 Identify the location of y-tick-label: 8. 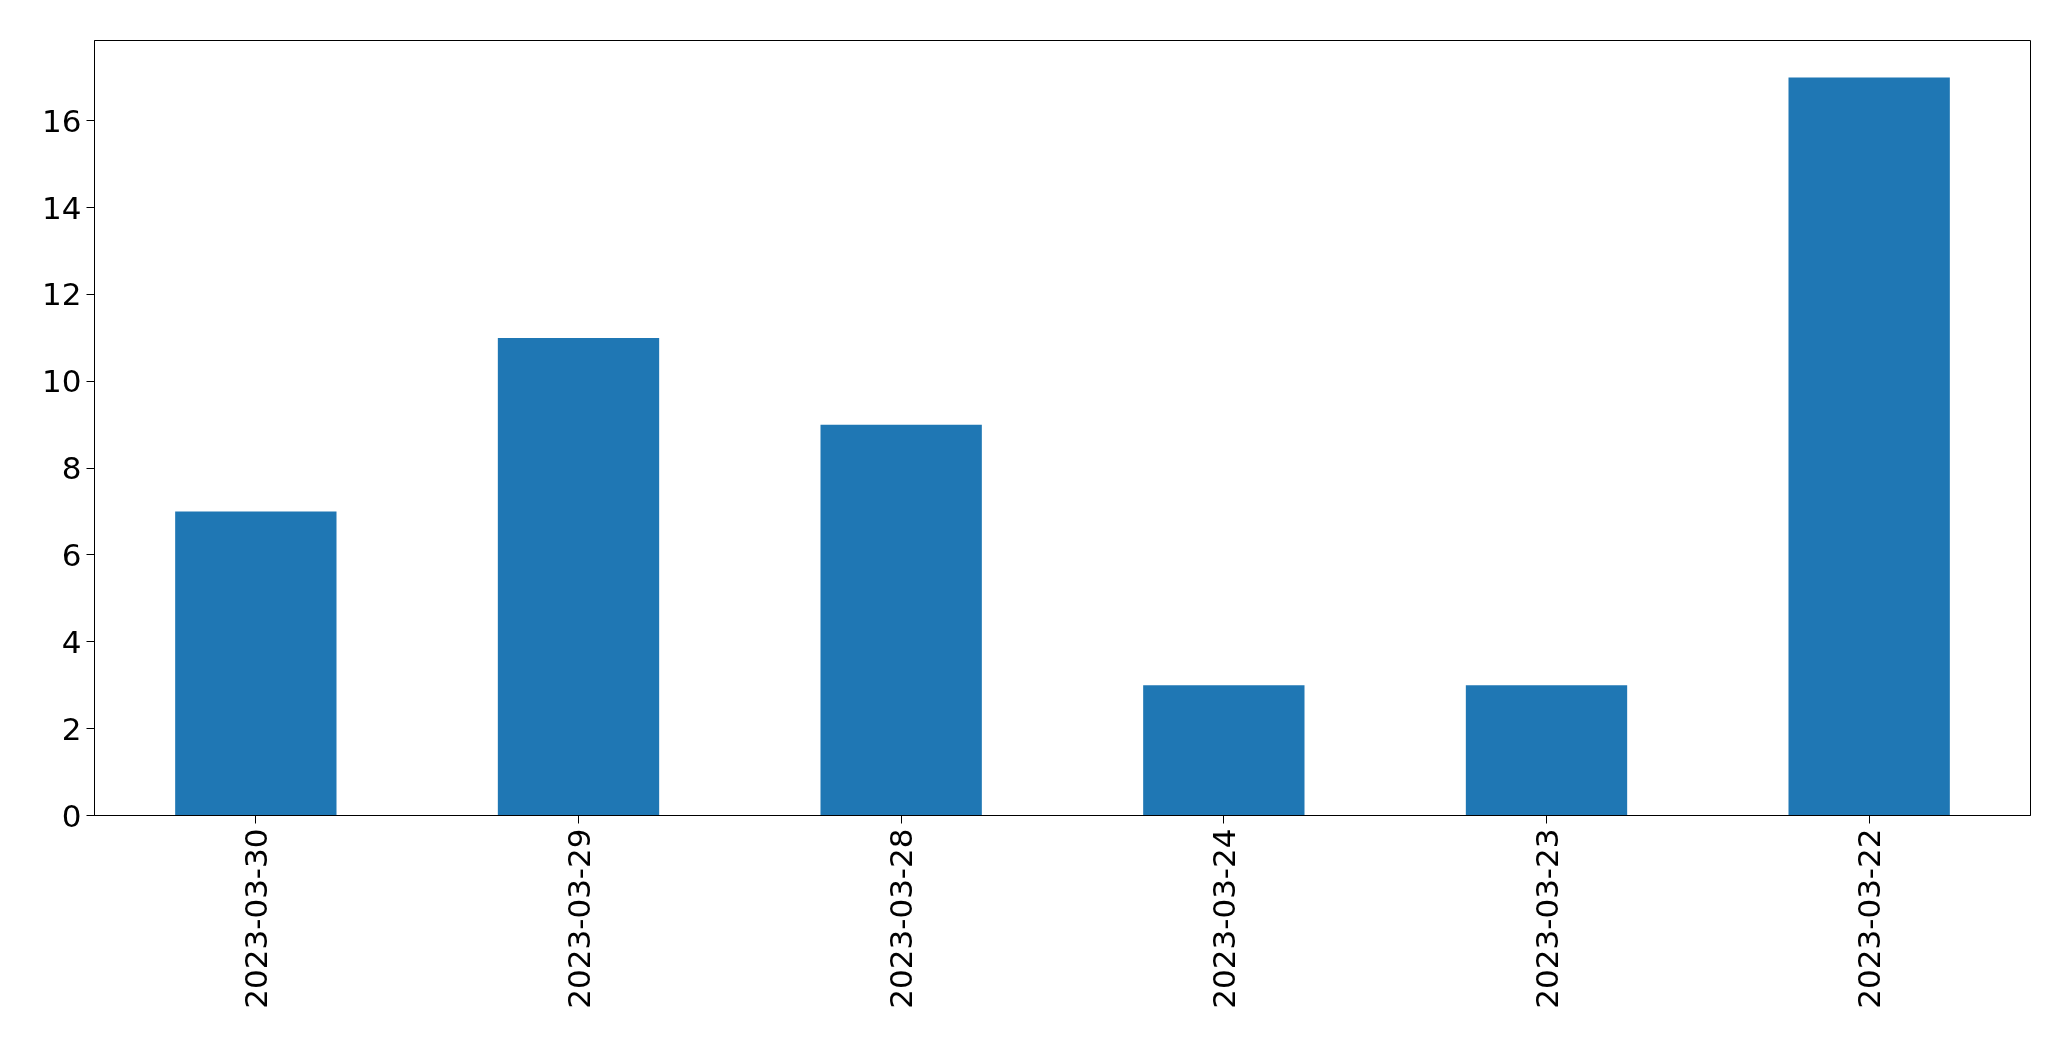
(71, 468).